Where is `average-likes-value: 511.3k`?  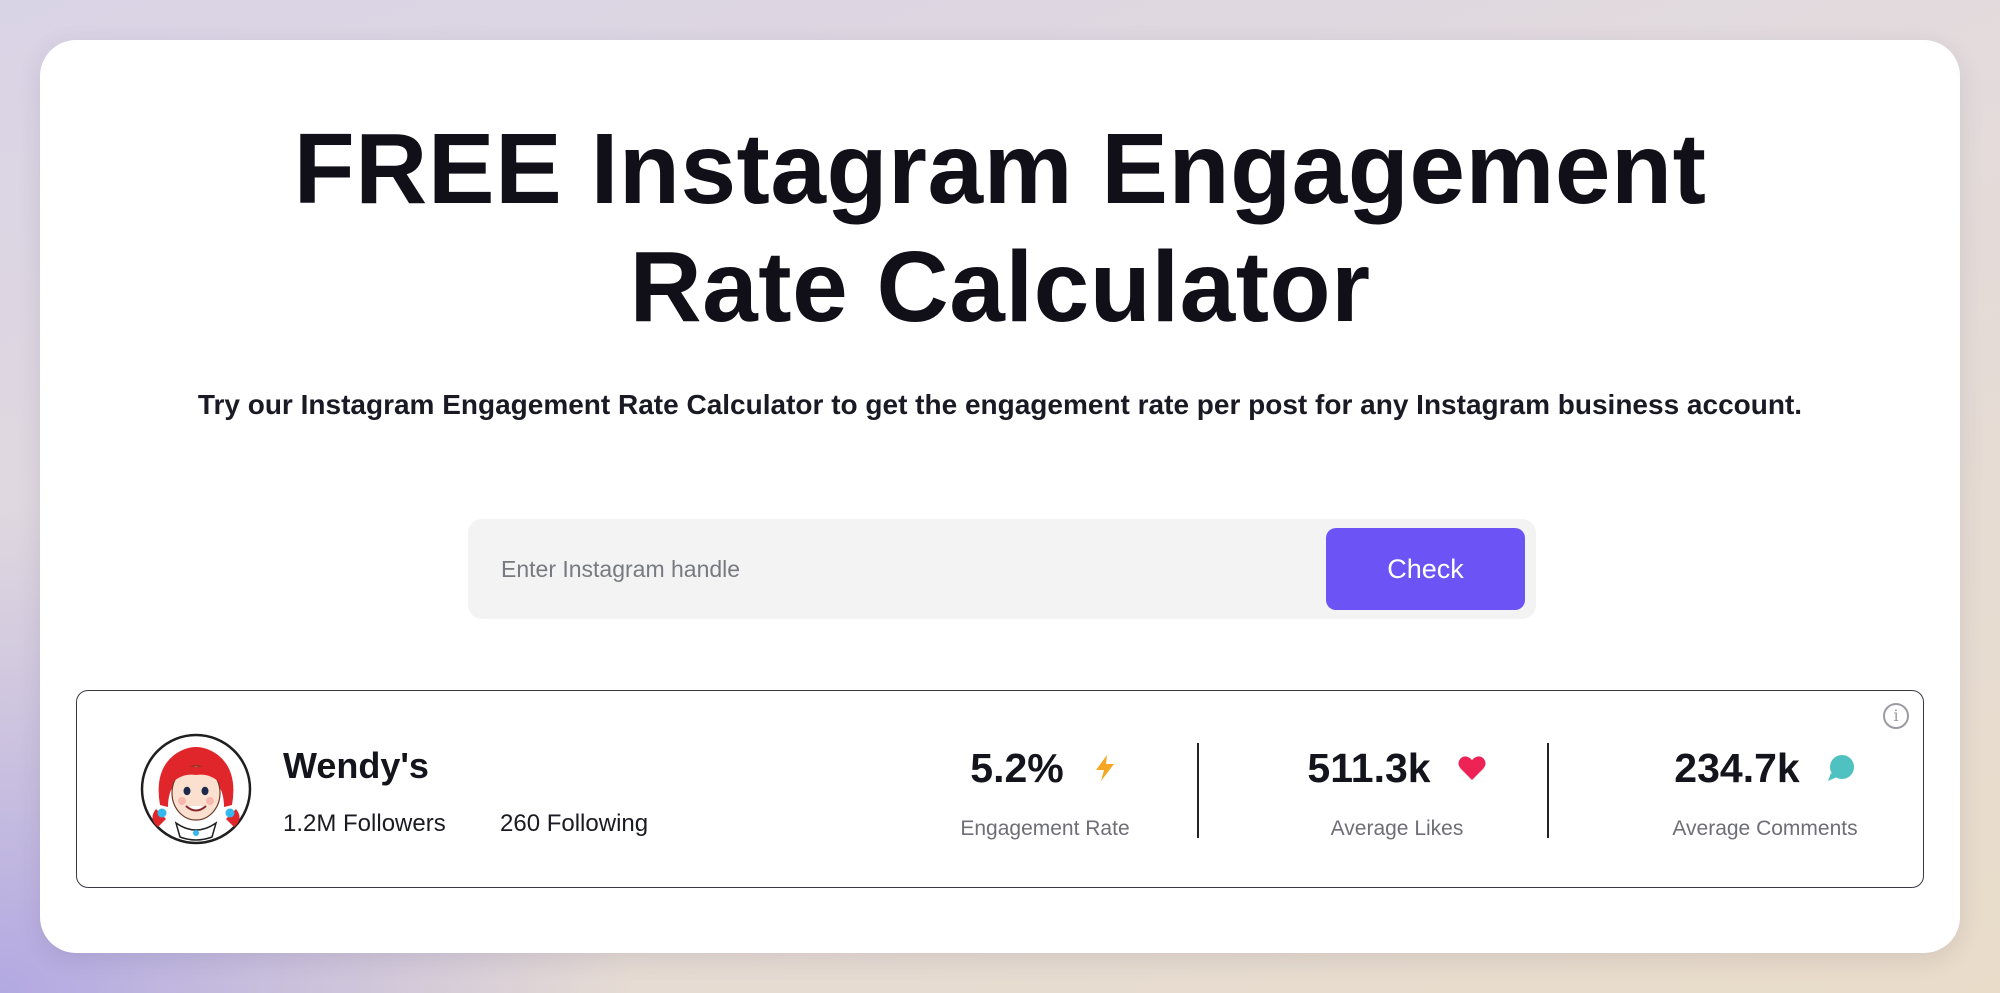
average-likes-value: 511.3k is located at coordinates (1369, 768).